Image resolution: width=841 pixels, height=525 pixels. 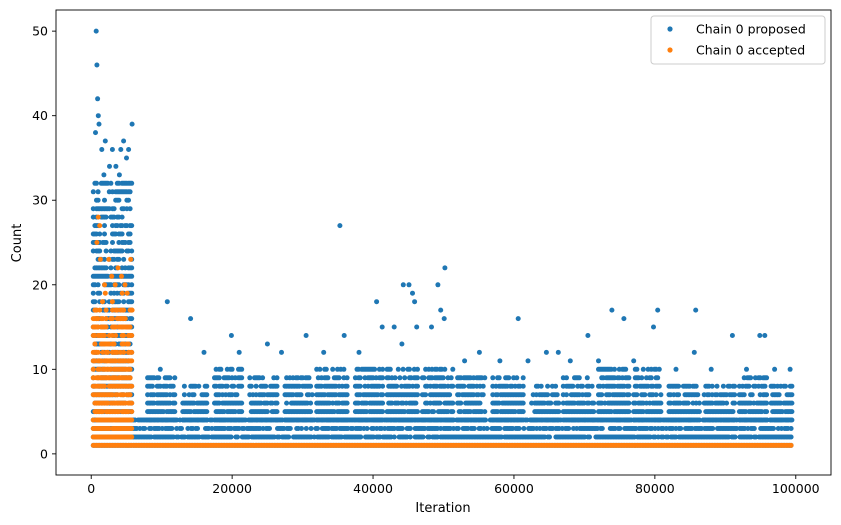 What do you see at coordinates (373, 488) in the screenshot?
I see `x-tick-label: 40000` at bounding box center [373, 488].